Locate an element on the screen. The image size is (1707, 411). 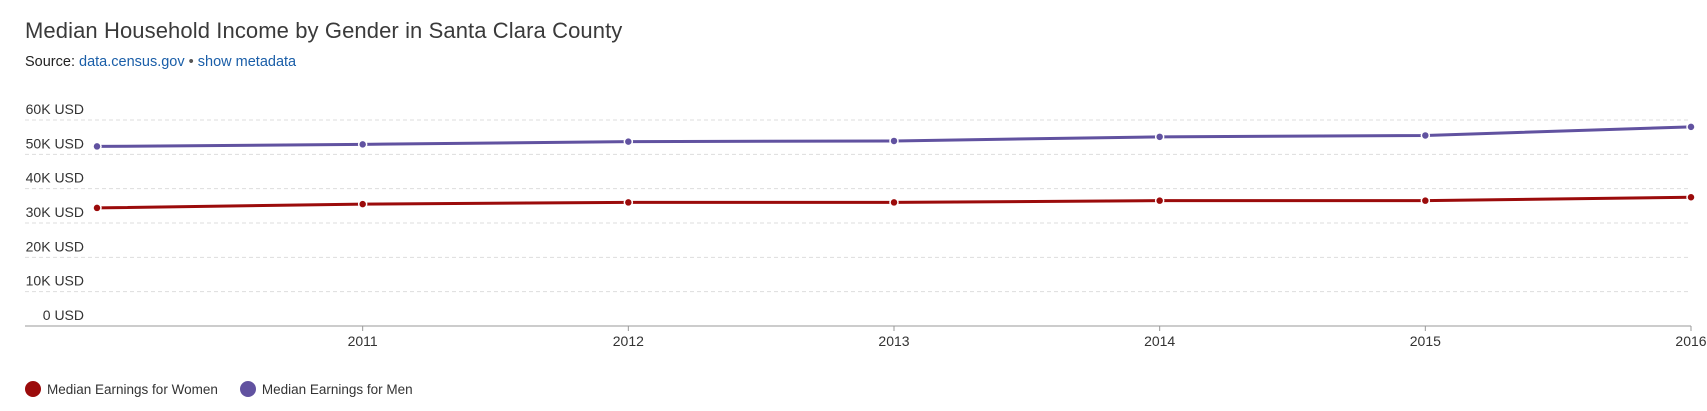
show-metadata-link: show metadata is located at coordinates (247, 62).